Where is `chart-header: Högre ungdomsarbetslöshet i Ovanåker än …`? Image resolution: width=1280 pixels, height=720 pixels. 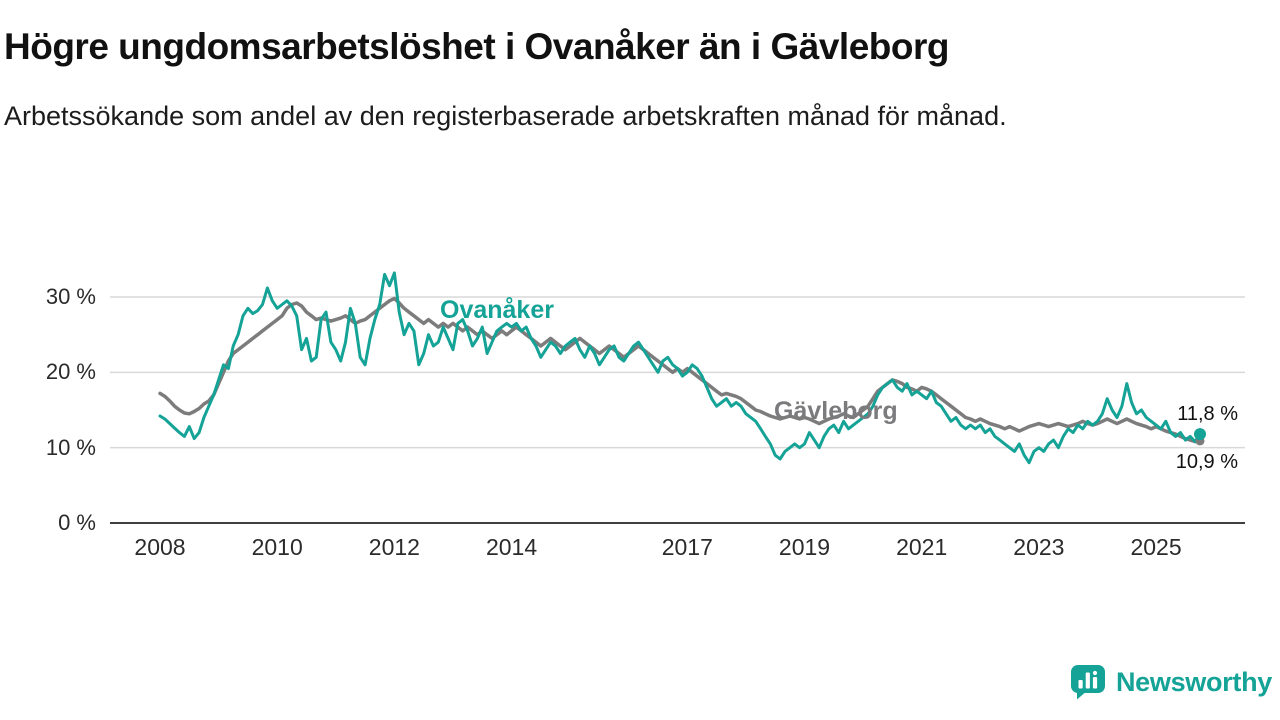
chart-header: Högre ungdomsarbetslöshet i Ovanåker än … is located at coordinates (619, 80).